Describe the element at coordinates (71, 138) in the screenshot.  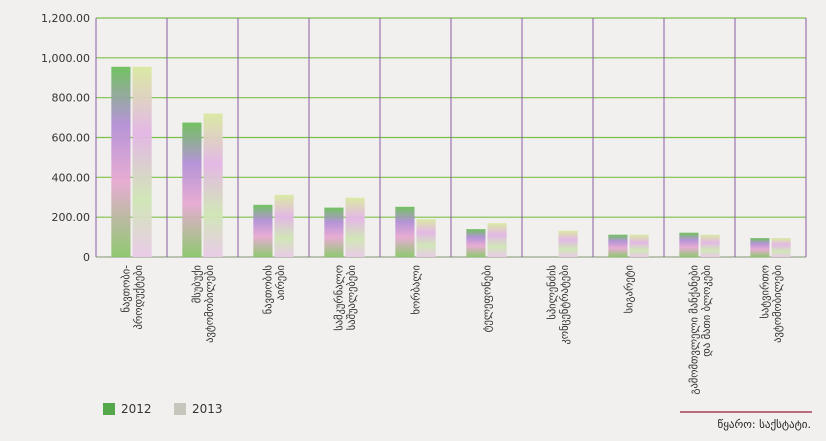
I see `y-tick-label: 600.00` at that location.